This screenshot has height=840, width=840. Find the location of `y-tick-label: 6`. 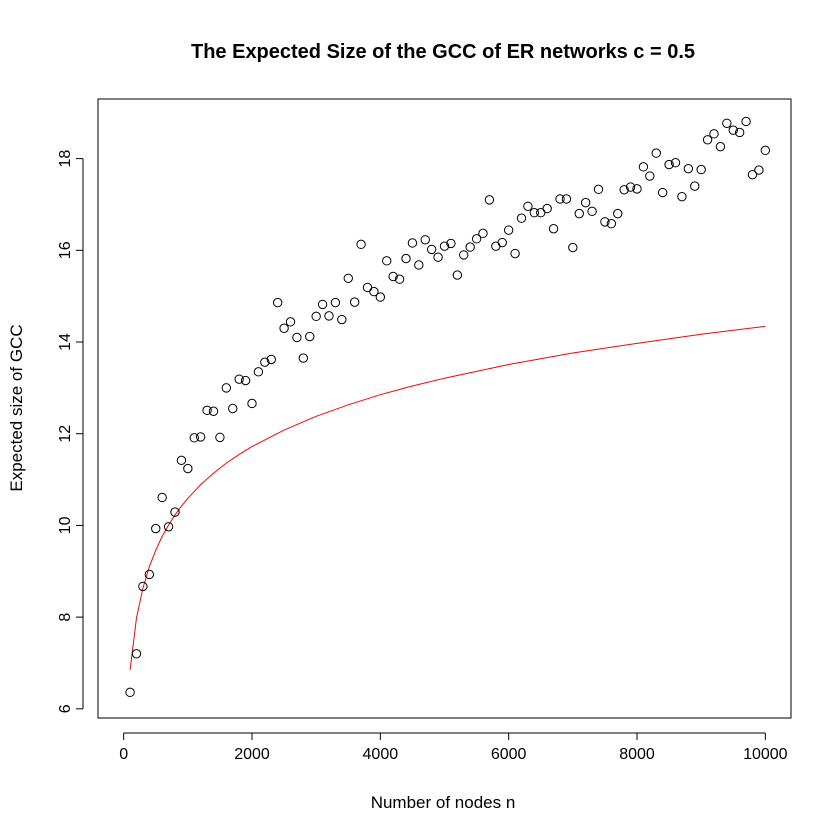

y-tick-label: 6 is located at coordinates (65, 708).